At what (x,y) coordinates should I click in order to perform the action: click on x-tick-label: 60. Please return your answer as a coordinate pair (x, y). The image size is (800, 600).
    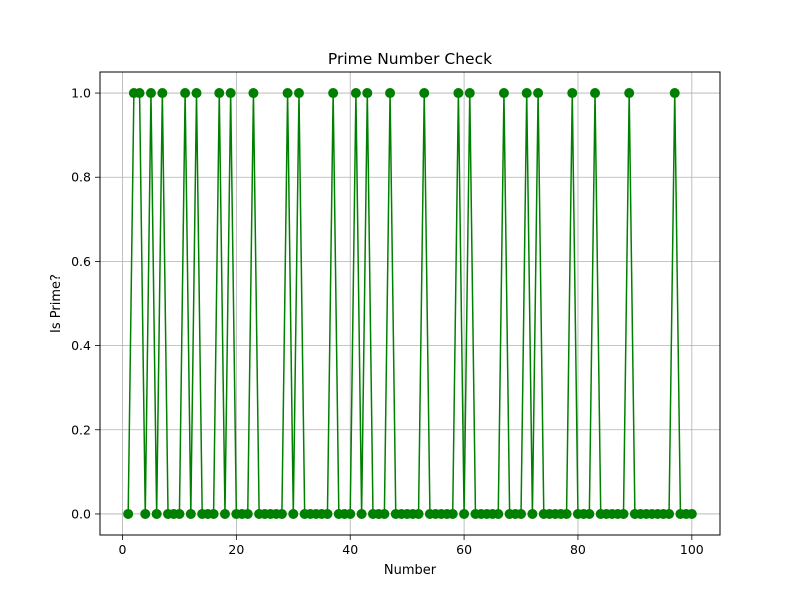
    Looking at the image, I should click on (464, 549).